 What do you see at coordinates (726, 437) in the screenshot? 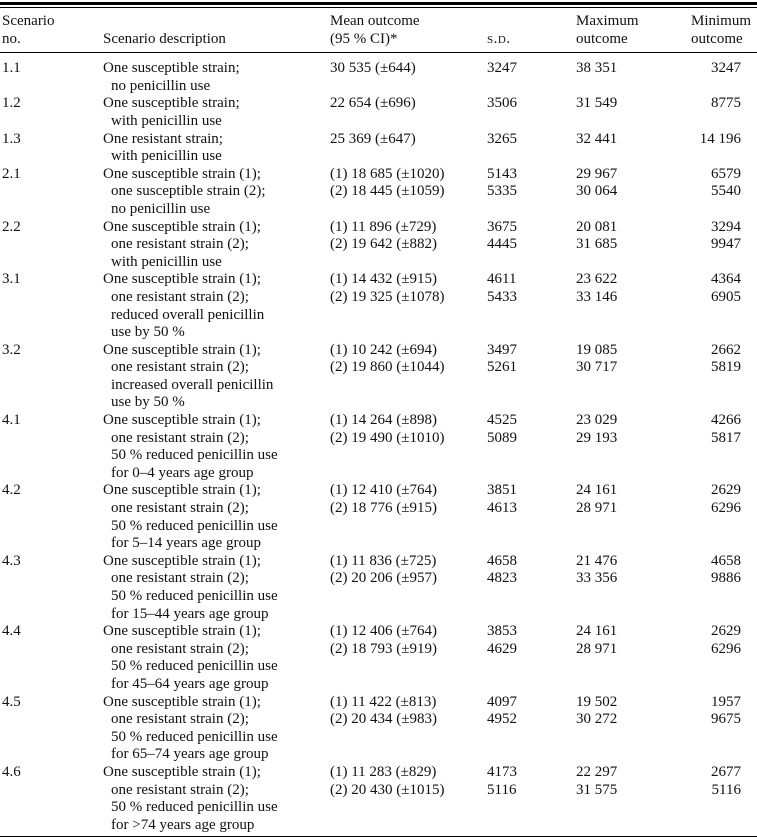
I see `min-value: 5817` at bounding box center [726, 437].